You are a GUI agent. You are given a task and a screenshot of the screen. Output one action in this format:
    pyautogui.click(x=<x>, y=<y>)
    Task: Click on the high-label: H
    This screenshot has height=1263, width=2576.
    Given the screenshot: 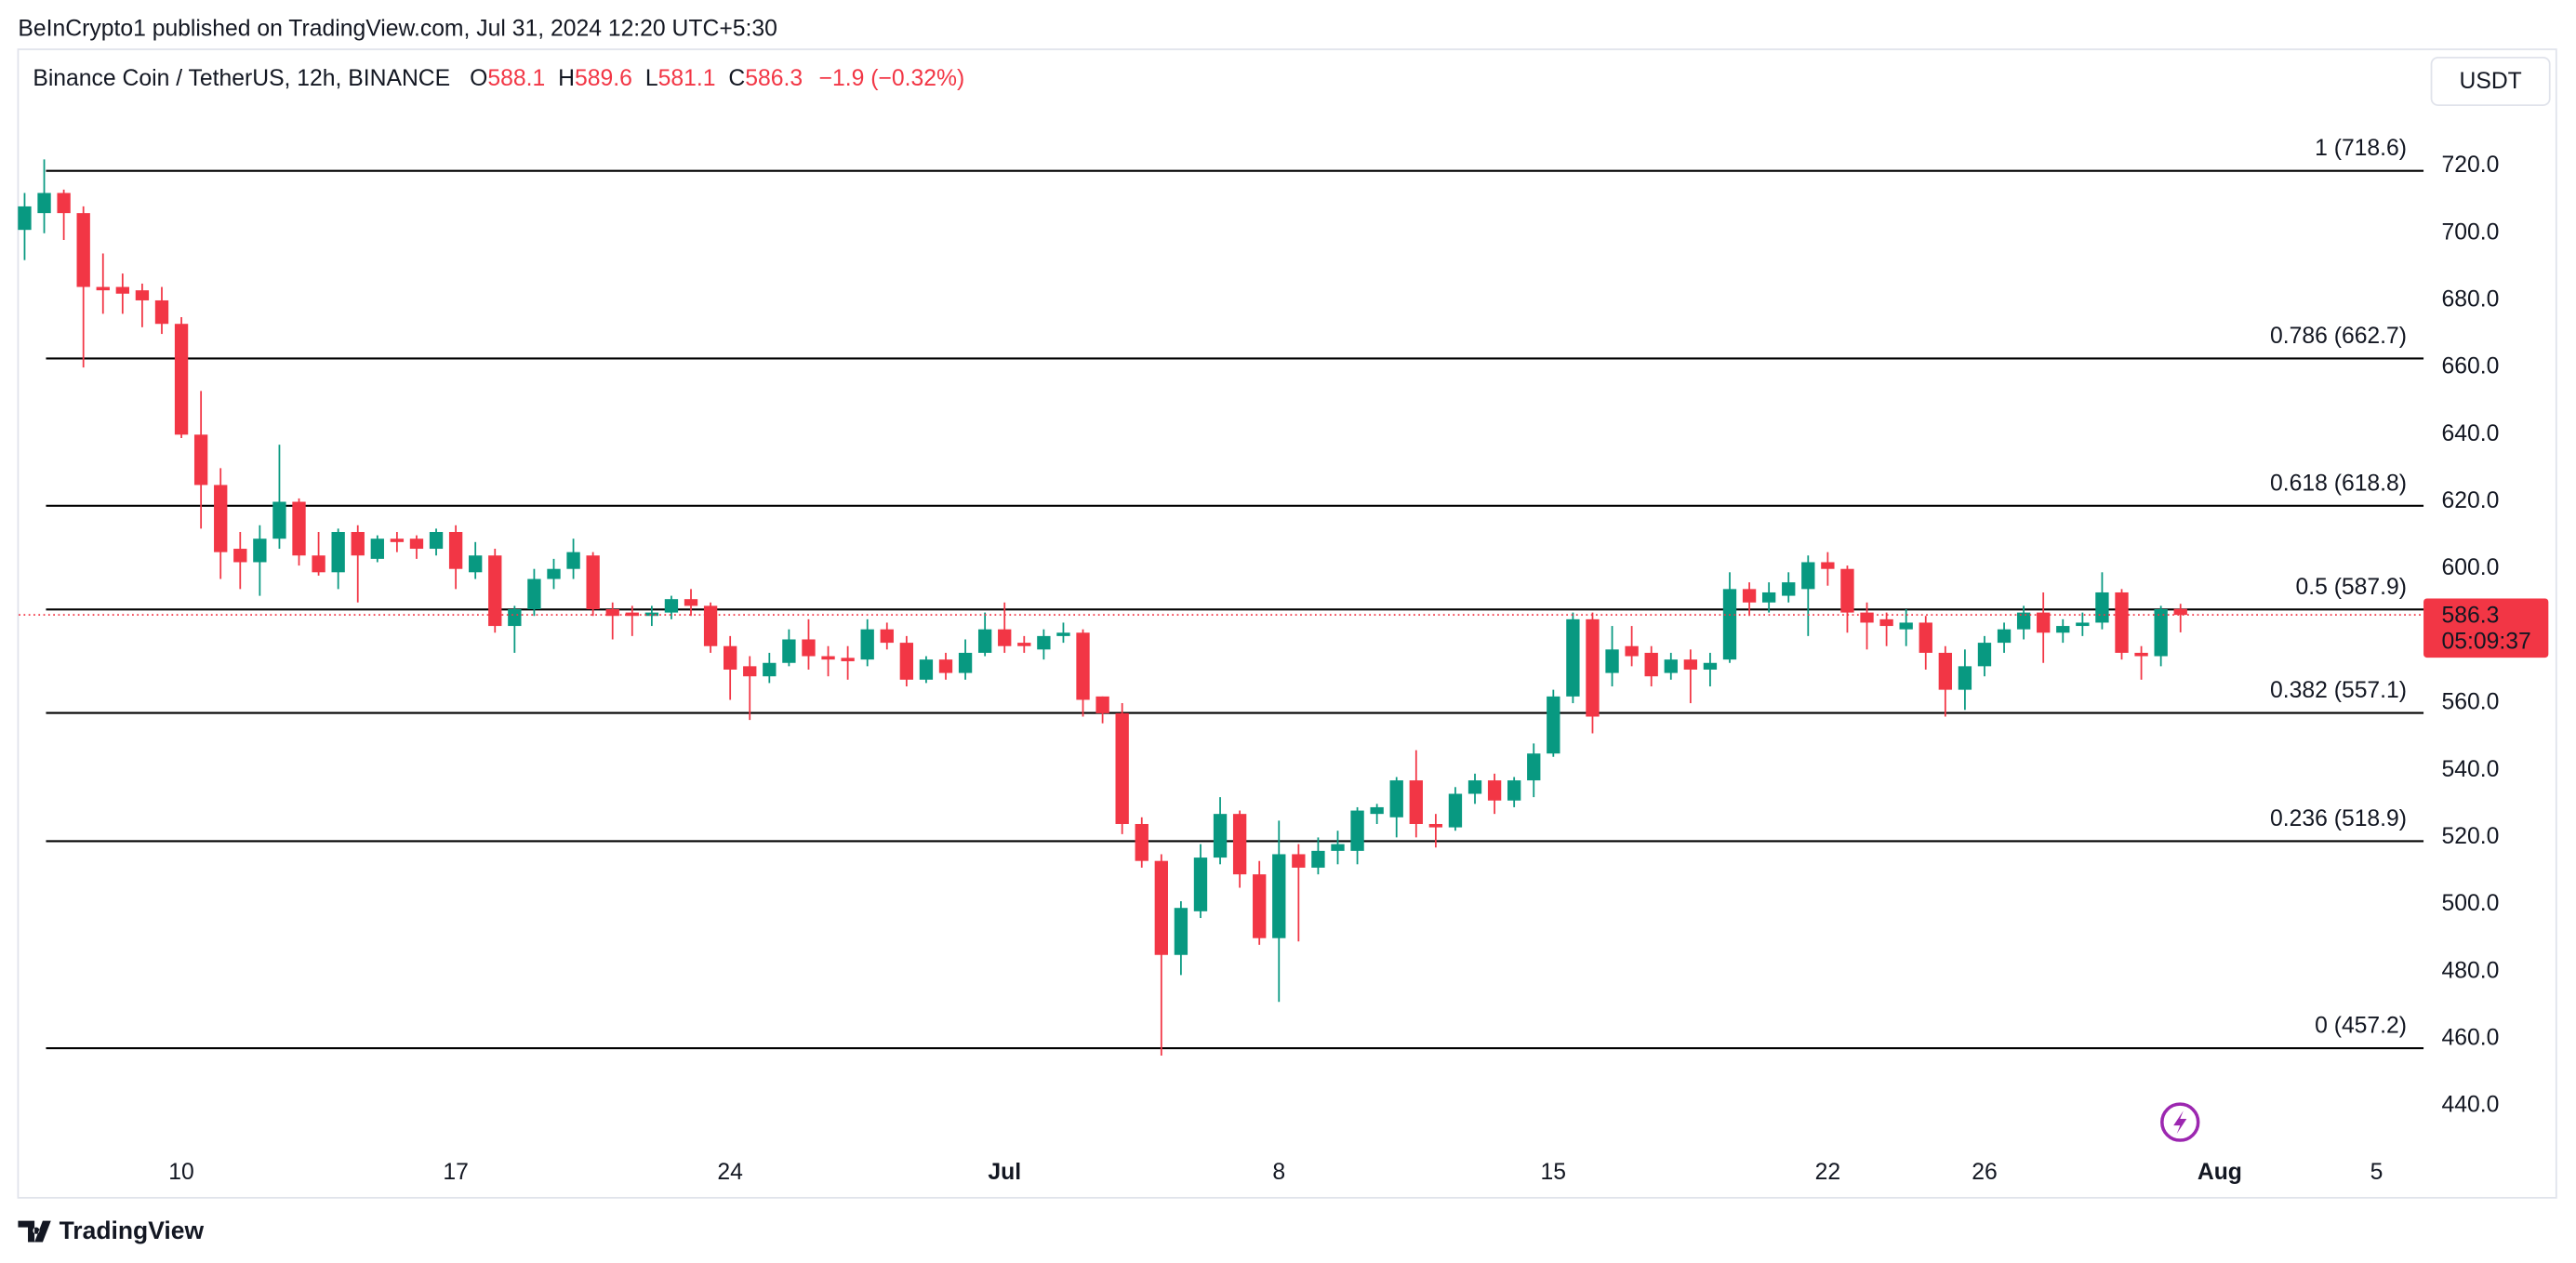 What is the action you would take?
    pyautogui.click(x=566, y=78)
    